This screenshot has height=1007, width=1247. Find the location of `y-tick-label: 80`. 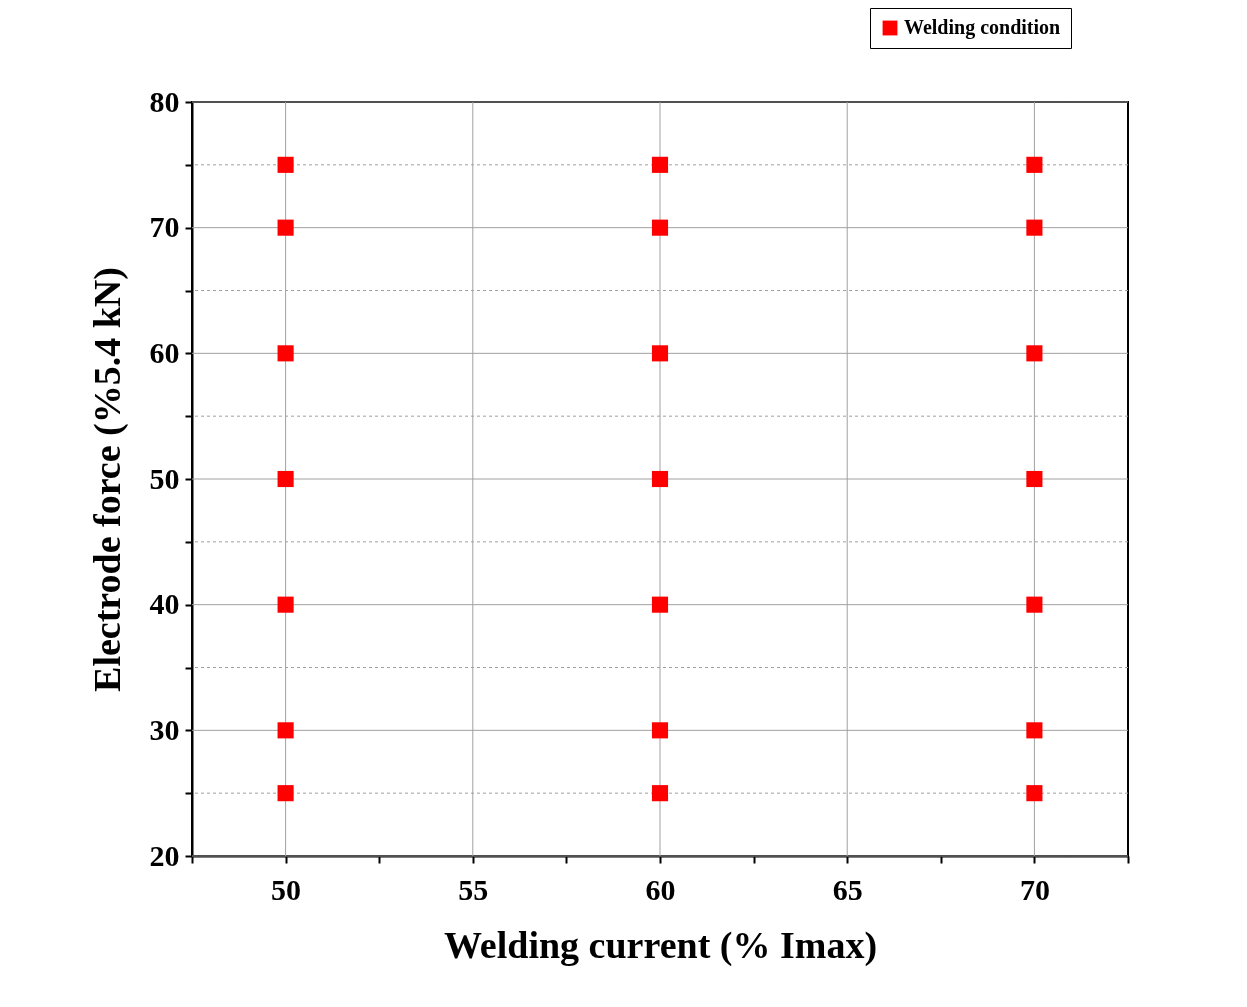

y-tick-label: 80 is located at coordinates (164, 101).